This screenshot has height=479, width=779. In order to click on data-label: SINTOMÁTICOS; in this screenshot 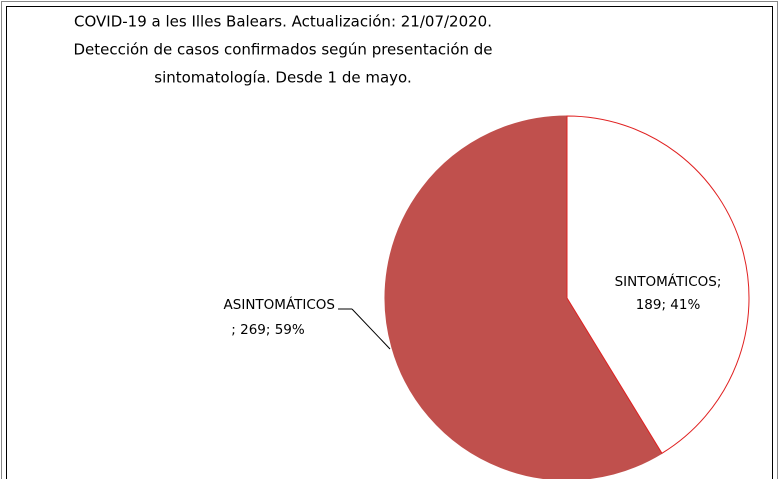, I will do `click(668, 281)`.